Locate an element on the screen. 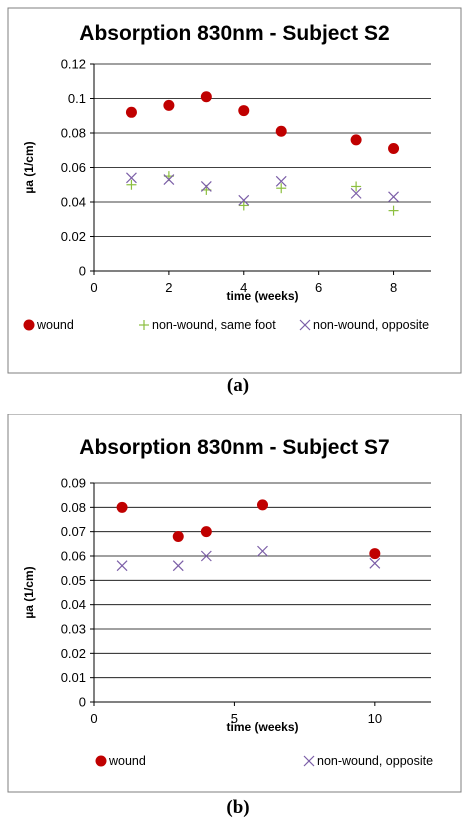  chart-b-xtick-label-1: 5 is located at coordinates (234, 718).